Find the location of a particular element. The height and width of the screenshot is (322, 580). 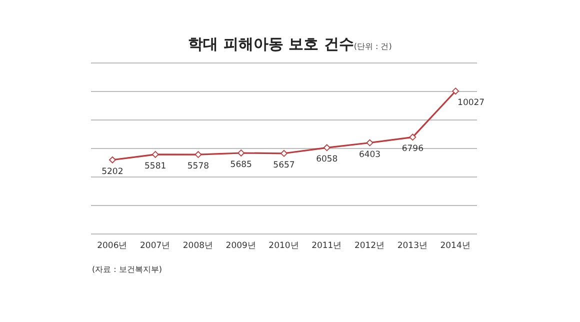

x-tick: 2009년 is located at coordinates (241, 246).